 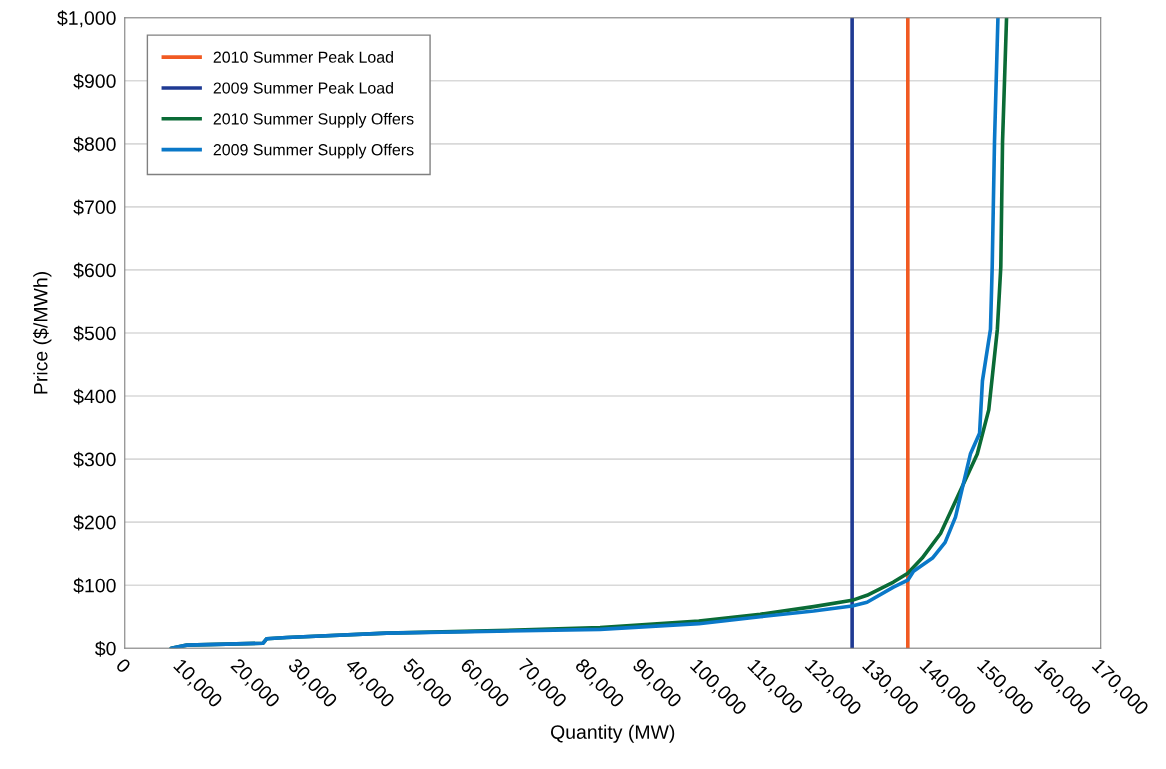 What do you see at coordinates (303, 57) in the screenshot?
I see `legend-label: 2010 Summer Peak Load` at bounding box center [303, 57].